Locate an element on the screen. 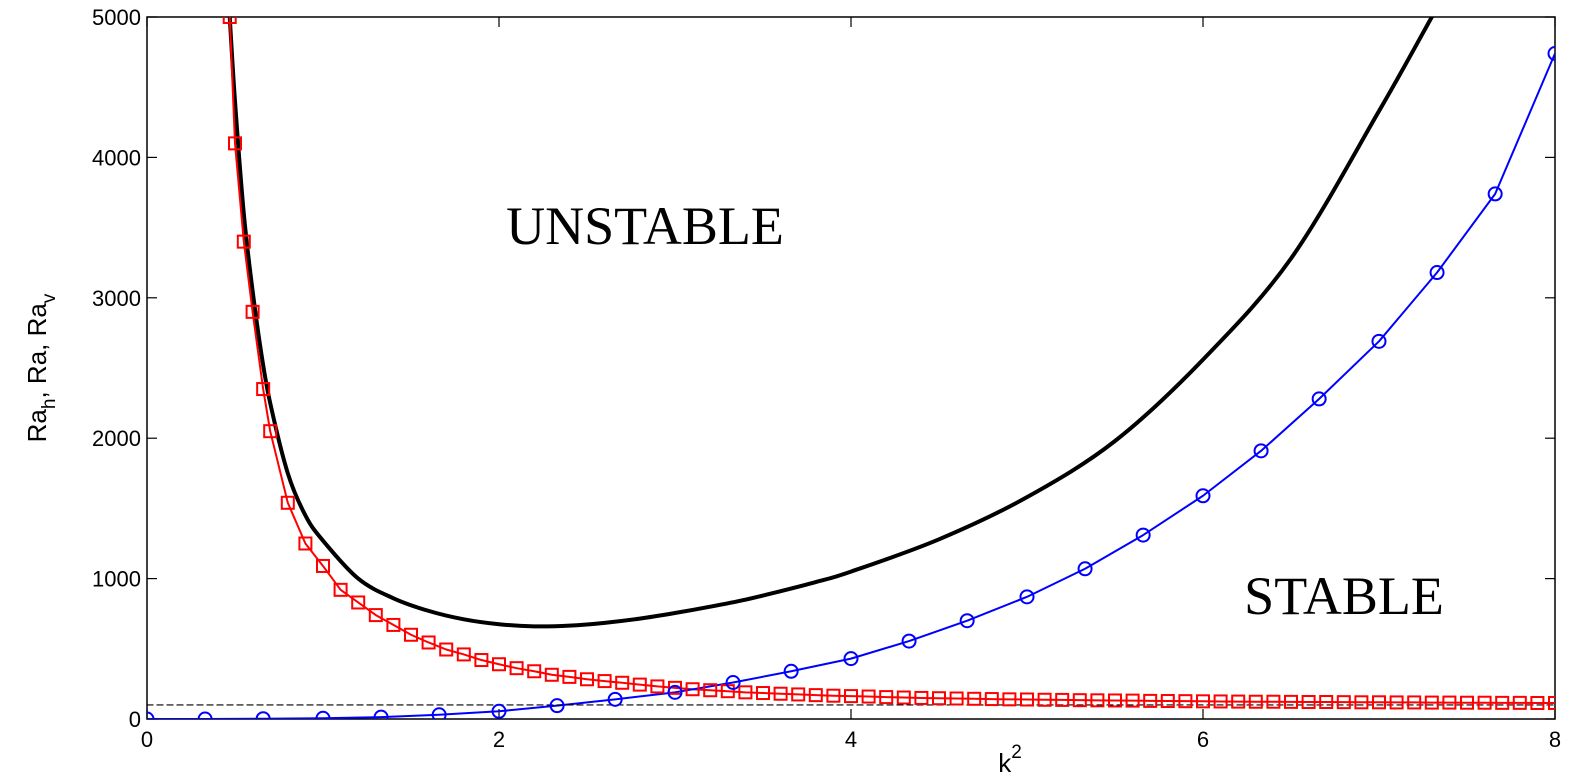  y-axis-title: Rah, Ra, Rav is located at coordinates (41, 367).